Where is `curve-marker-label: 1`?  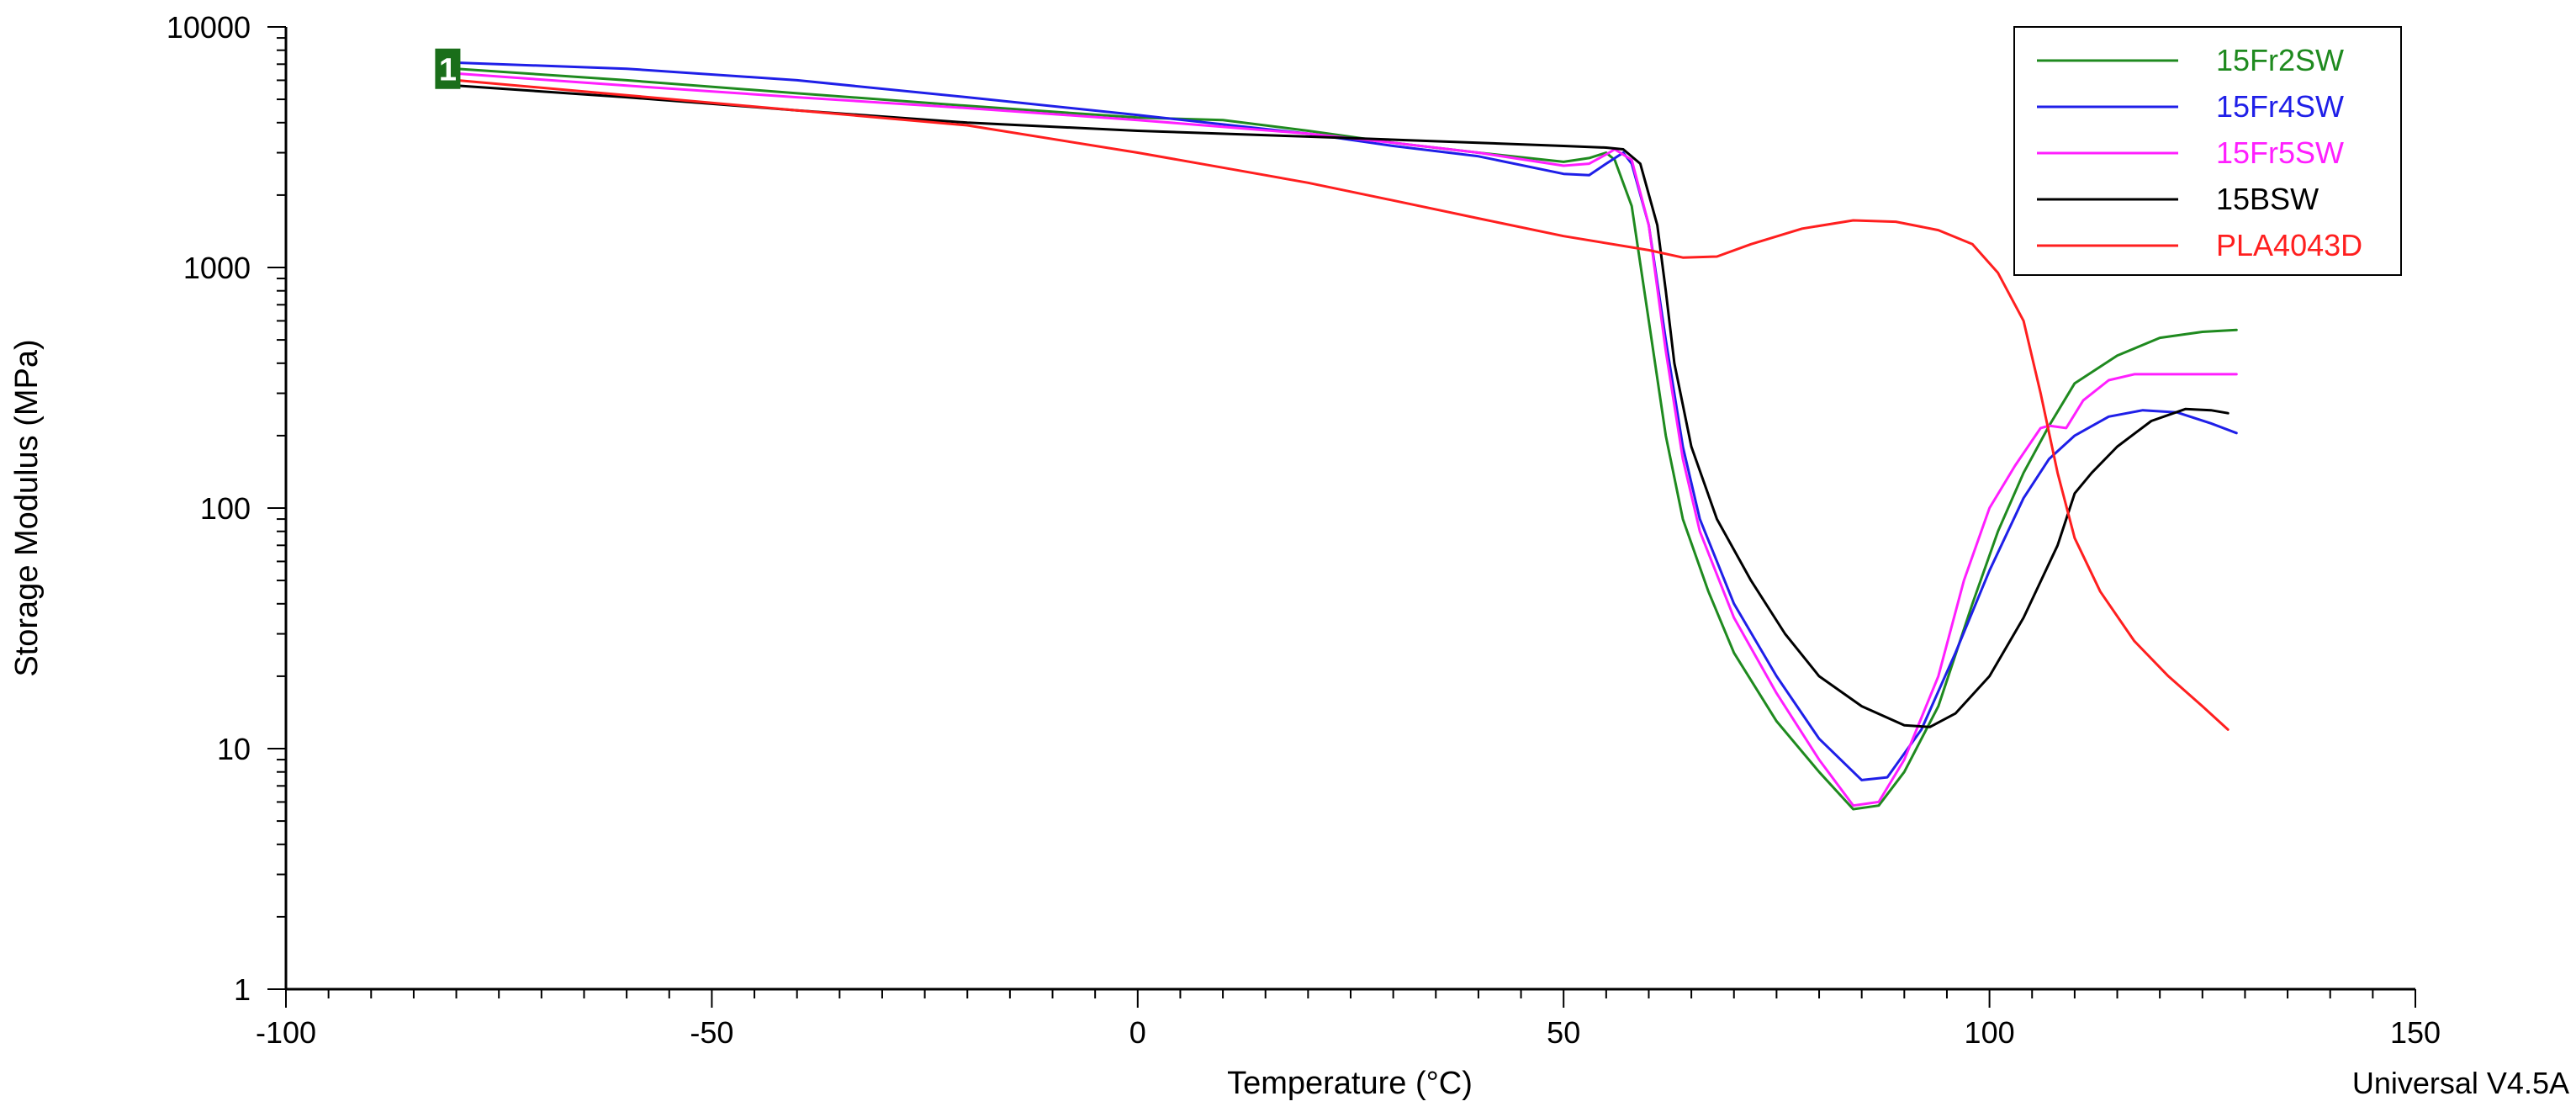 curve-marker-label: 1 is located at coordinates (448, 70).